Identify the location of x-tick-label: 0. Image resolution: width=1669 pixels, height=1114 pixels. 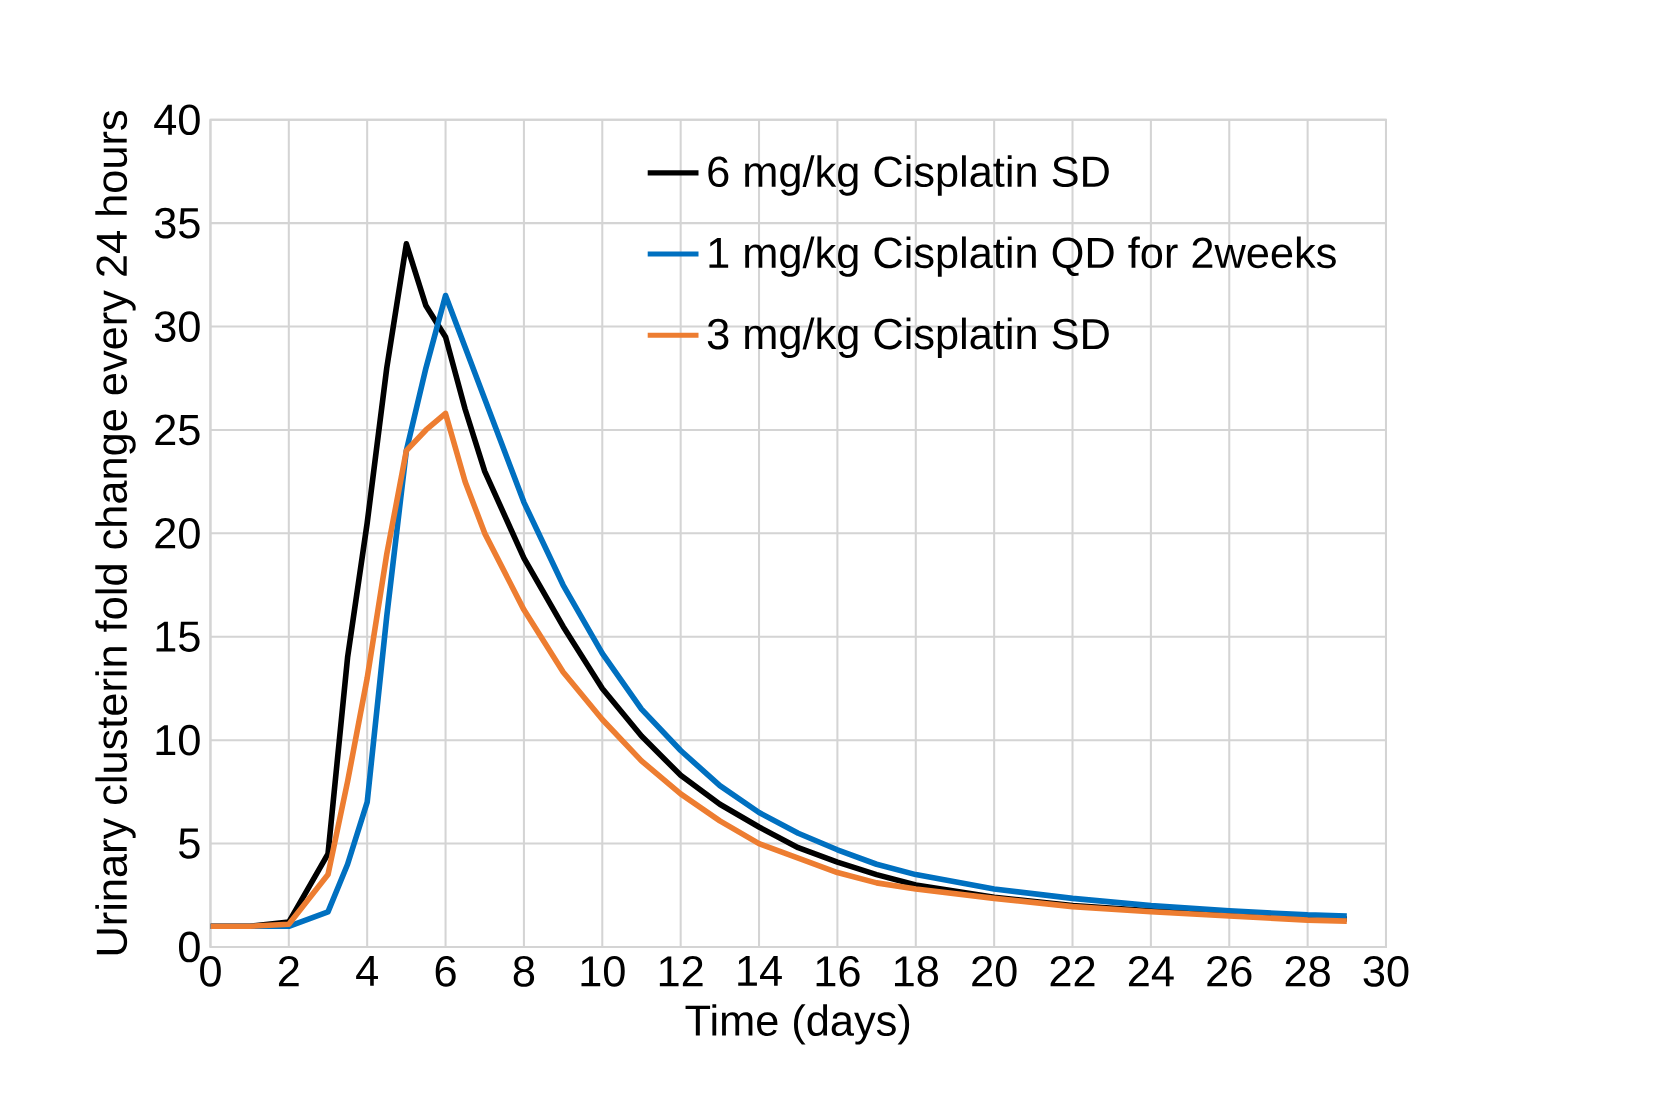
(210, 971).